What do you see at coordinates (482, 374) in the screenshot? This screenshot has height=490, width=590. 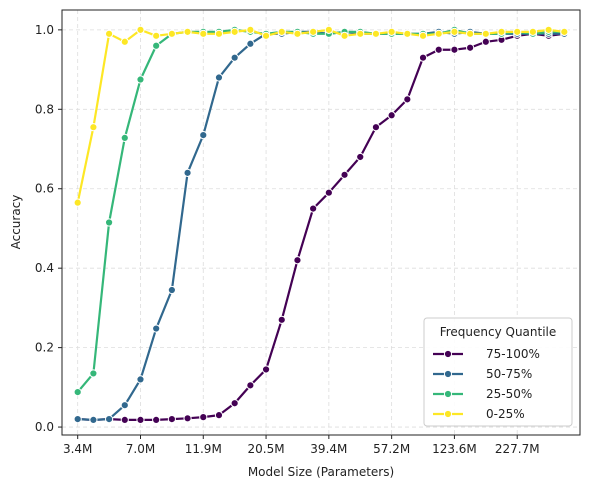 I see `legend-entry: 50-75%` at bounding box center [482, 374].